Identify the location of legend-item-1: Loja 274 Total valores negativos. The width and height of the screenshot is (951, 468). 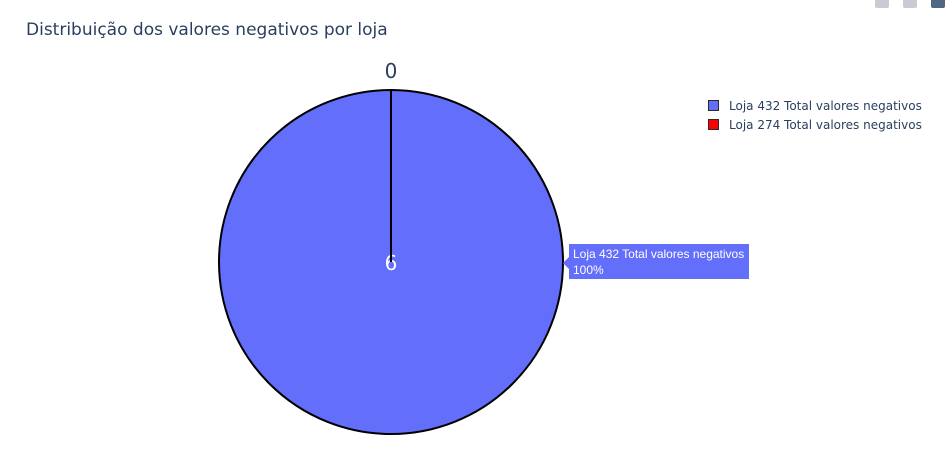
(815, 124).